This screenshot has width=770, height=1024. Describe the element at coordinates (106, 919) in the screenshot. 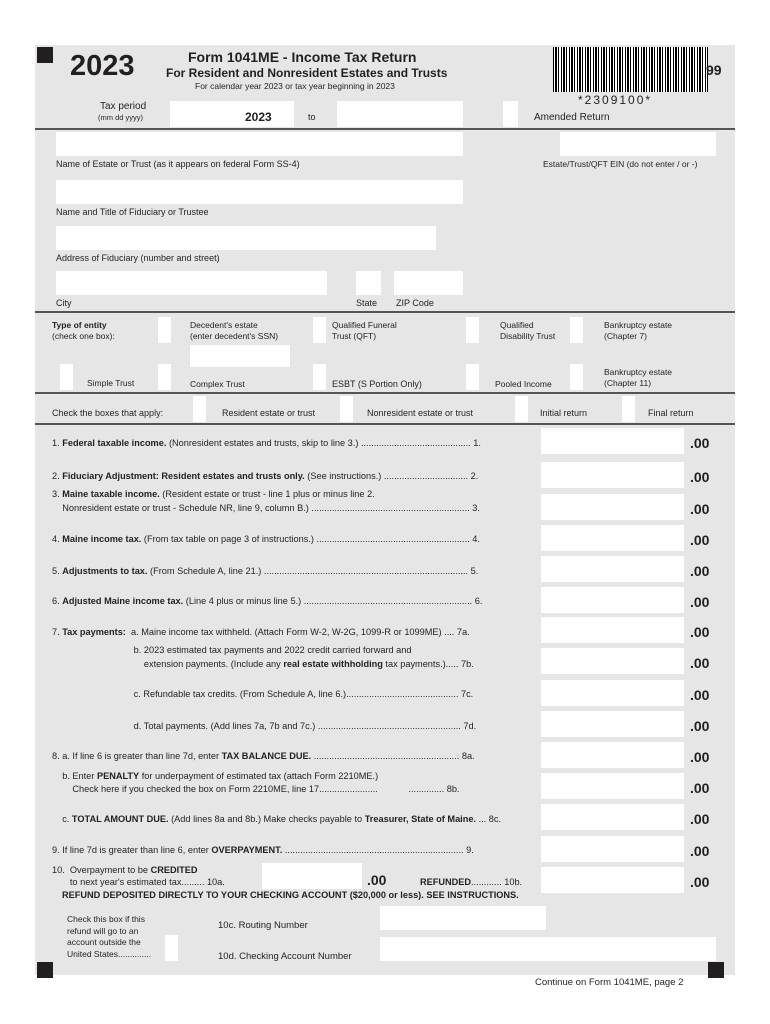

I see `foreign-account-line: Check this box if this` at that location.